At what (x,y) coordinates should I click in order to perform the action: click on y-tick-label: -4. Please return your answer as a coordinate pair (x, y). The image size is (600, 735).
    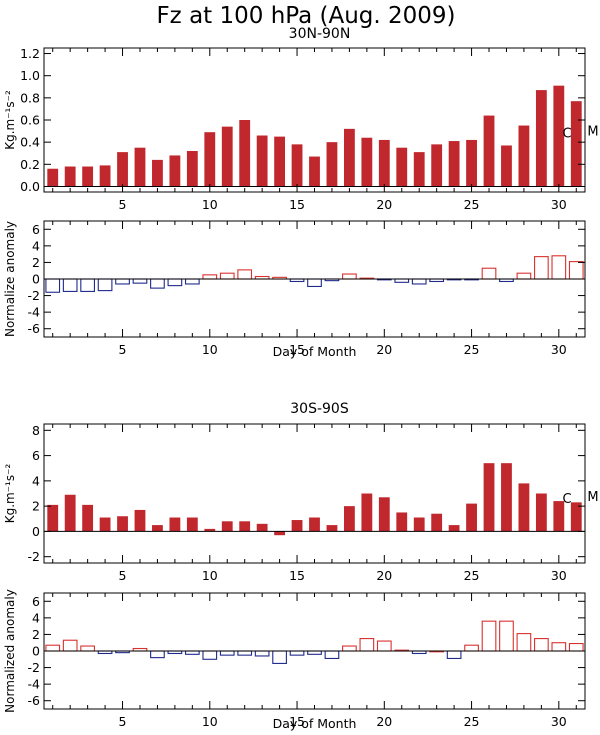
    Looking at the image, I should click on (34, 312).